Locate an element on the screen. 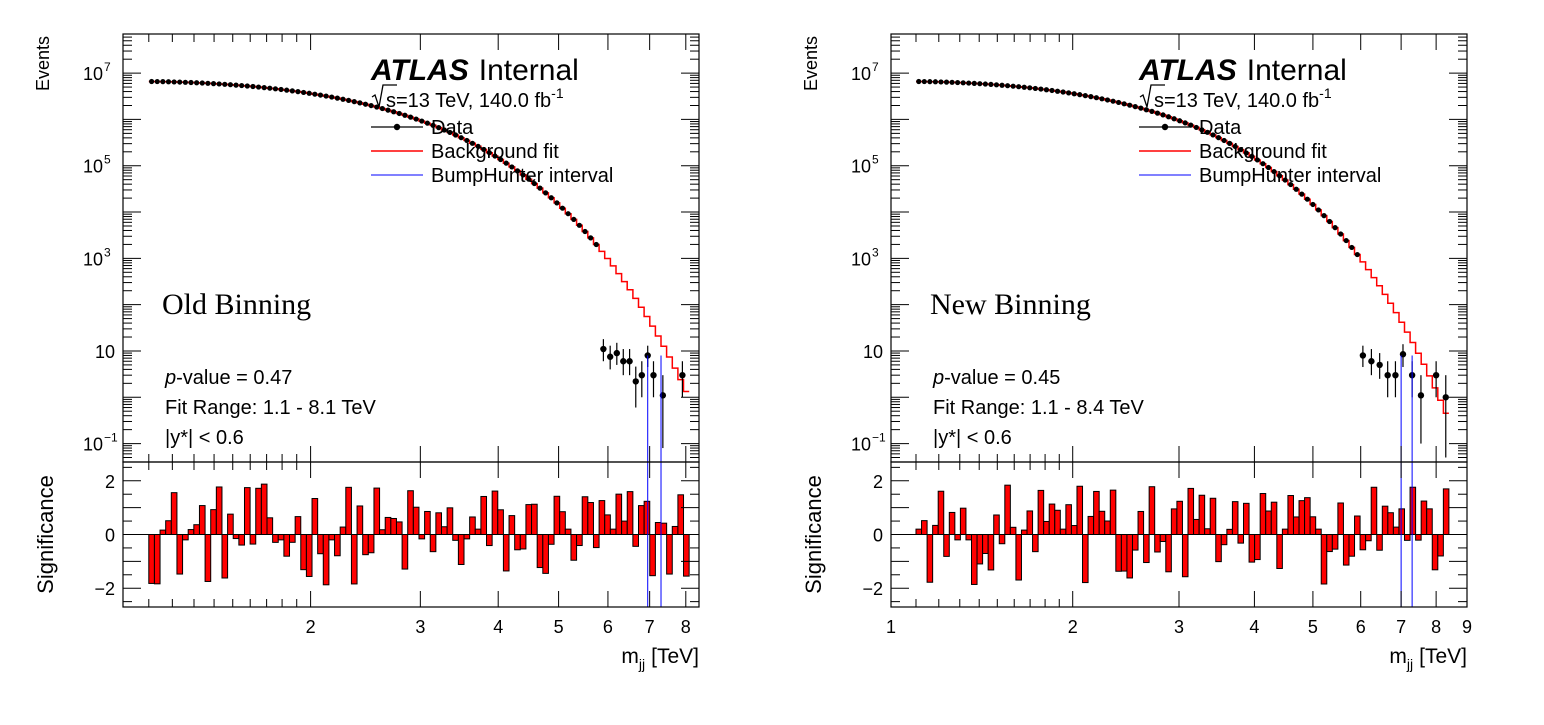 The image size is (1544, 725). significance-axis-label: Significance is located at coordinates (45, 534).